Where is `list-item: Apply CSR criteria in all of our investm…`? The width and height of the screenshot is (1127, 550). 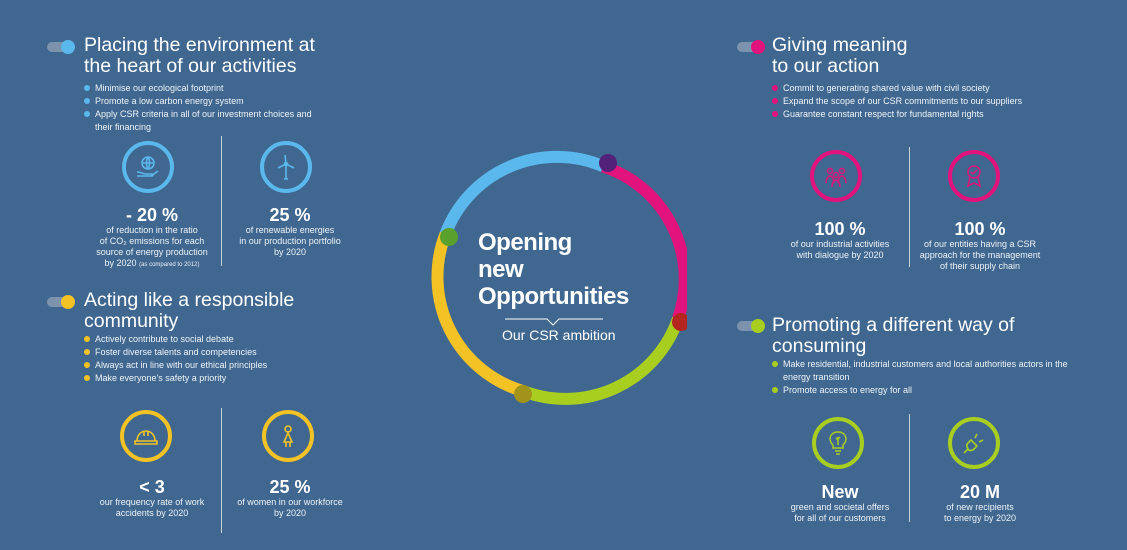
list-item: Apply CSR criteria in all of our investm… is located at coordinates (204, 121).